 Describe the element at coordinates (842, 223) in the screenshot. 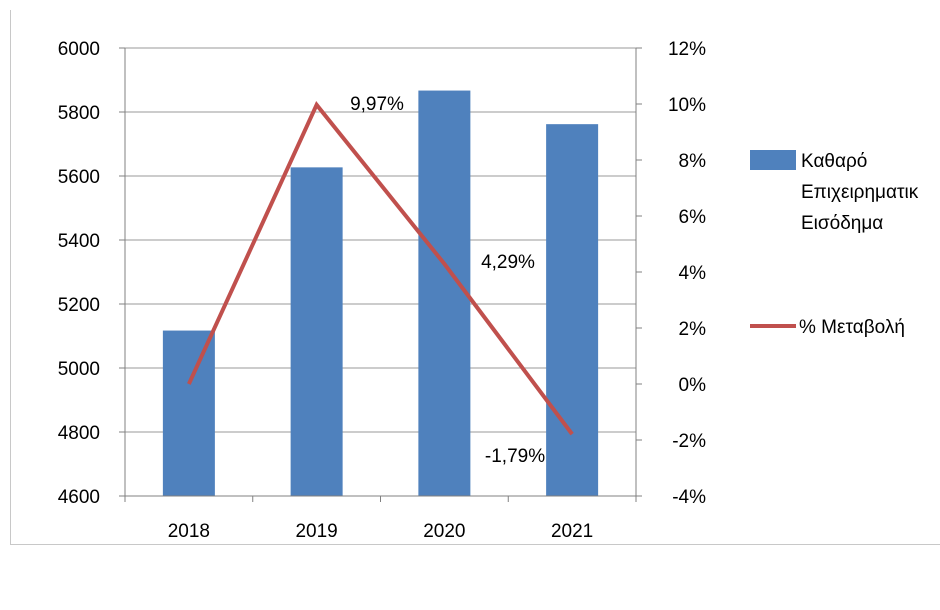

I see `legend-label-bar: Εισόδημα` at that location.